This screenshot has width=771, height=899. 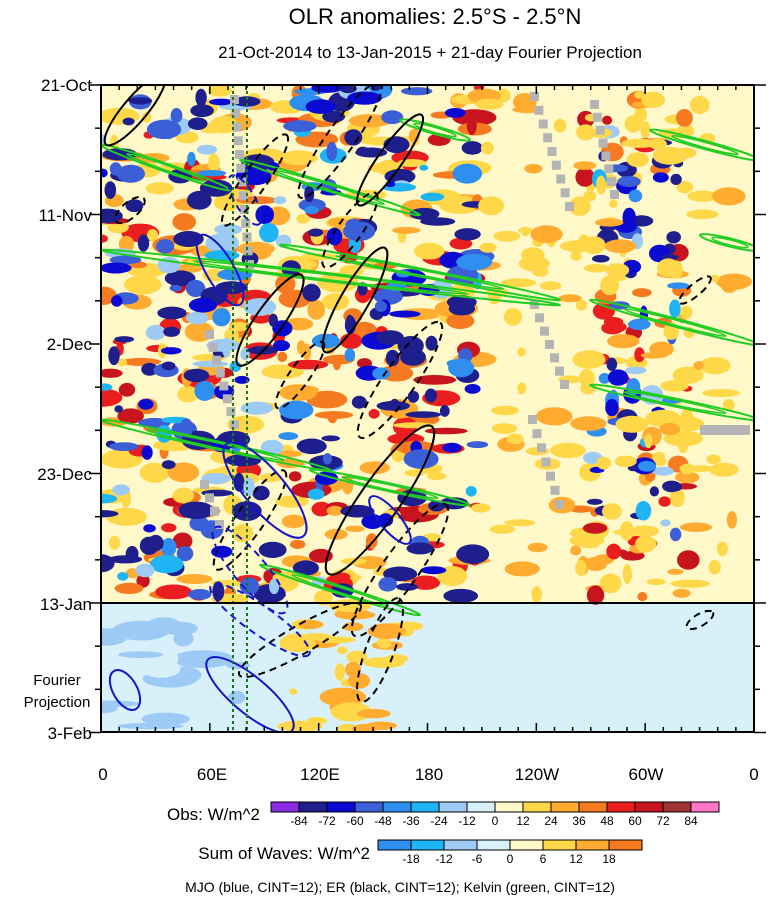 I want to click on mjo-contour, so click(x=390, y=520).